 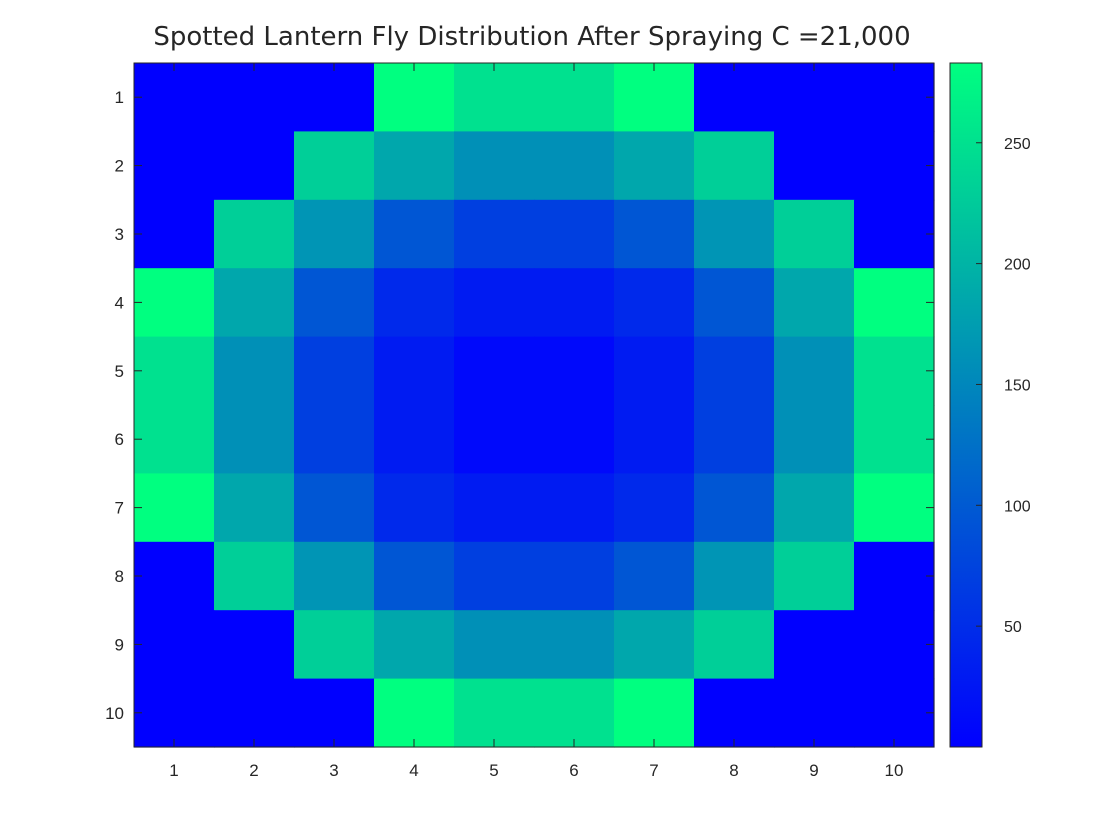 I want to click on heatmap-cell-r6-c8, so click(x=734, y=439).